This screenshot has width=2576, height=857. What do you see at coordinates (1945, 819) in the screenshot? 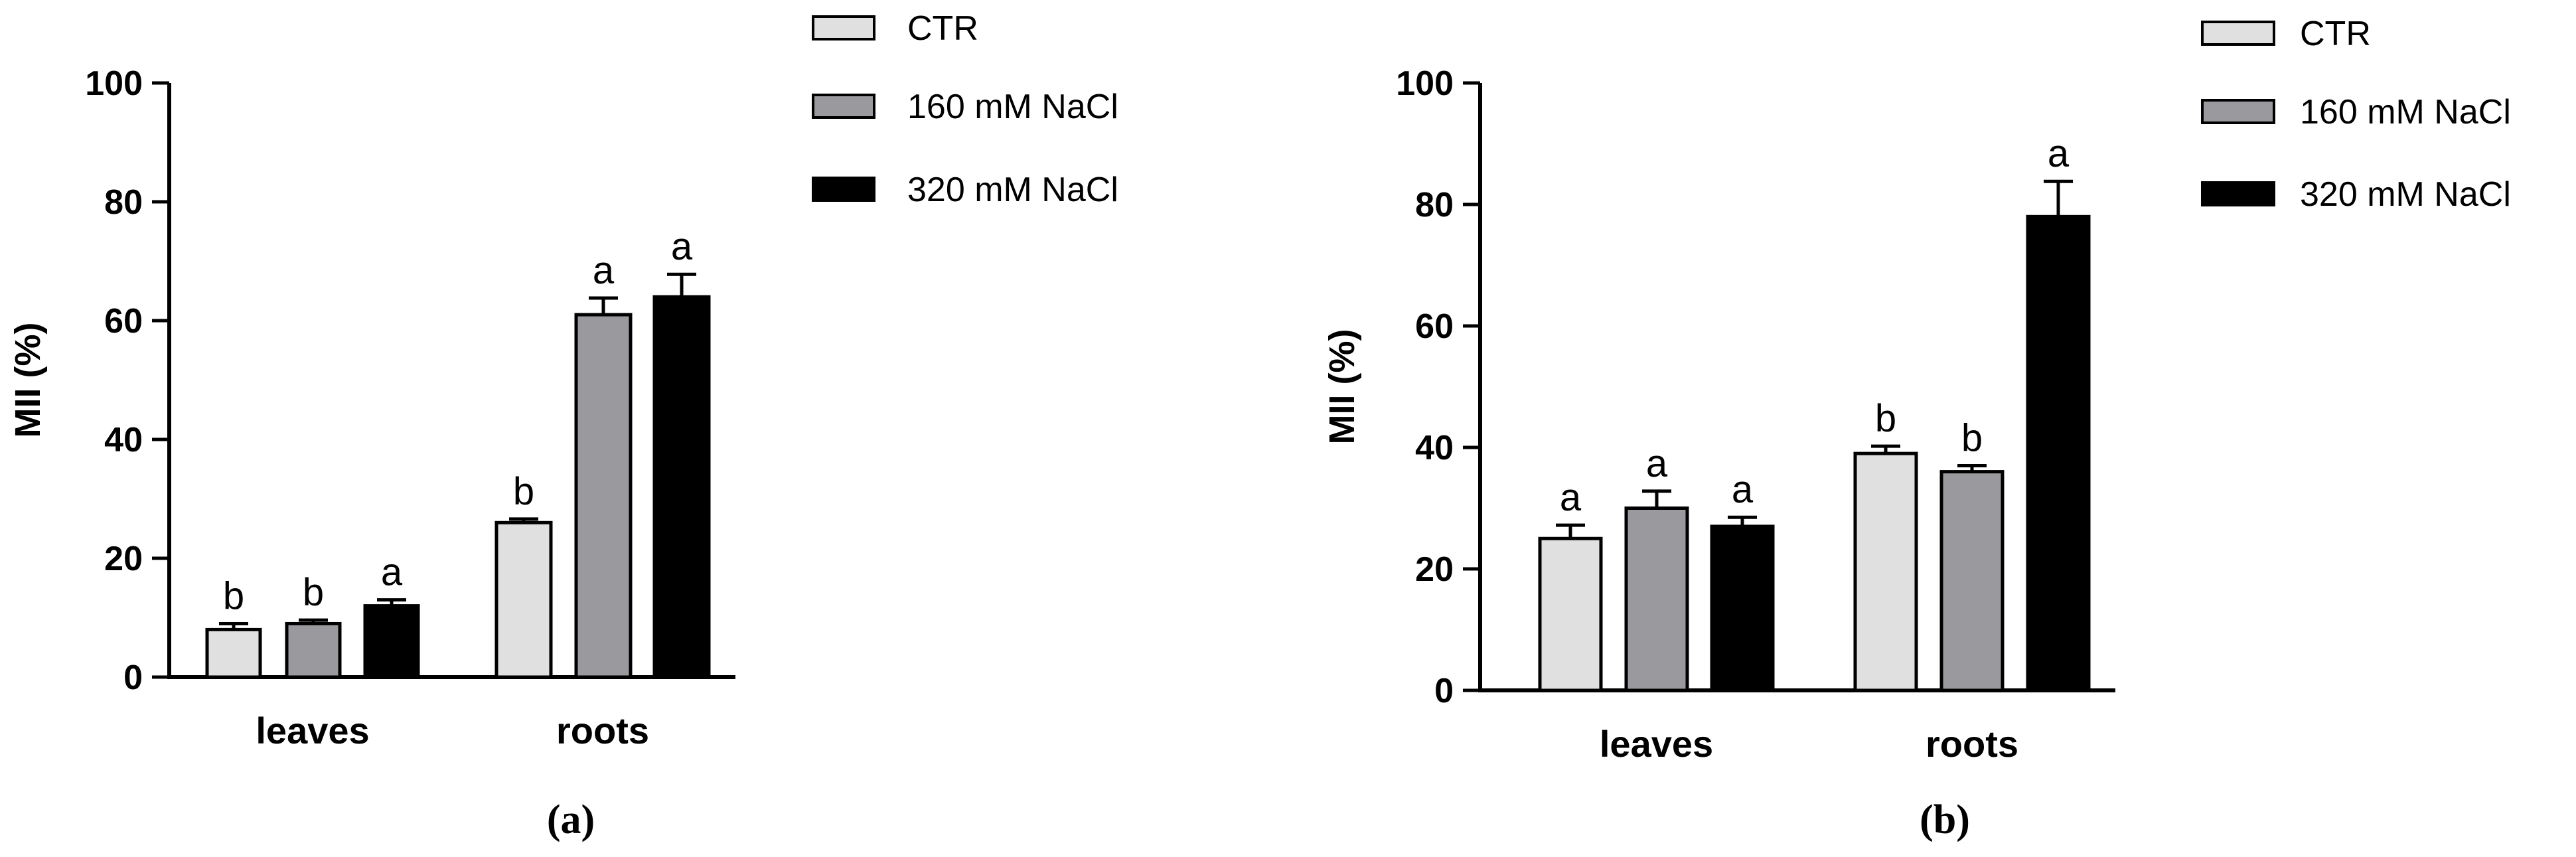
I see `panel-label: (b)` at bounding box center [1945, 819].